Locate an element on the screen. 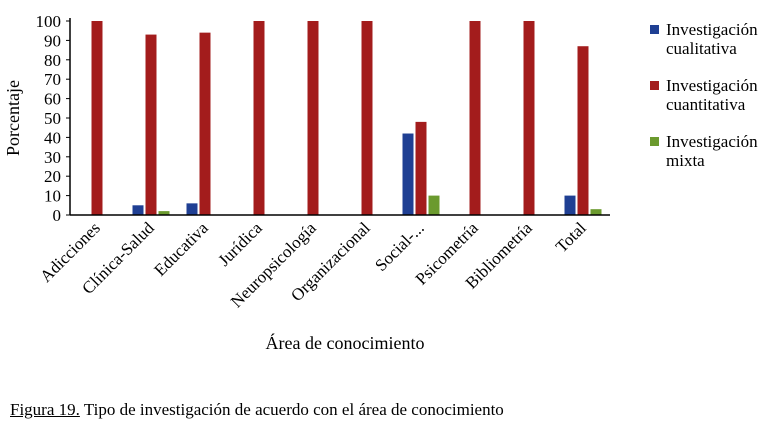 The width and height of the screenshot is (779, 427). x-tick-label: Educativa is located at coordinates (181, 249).